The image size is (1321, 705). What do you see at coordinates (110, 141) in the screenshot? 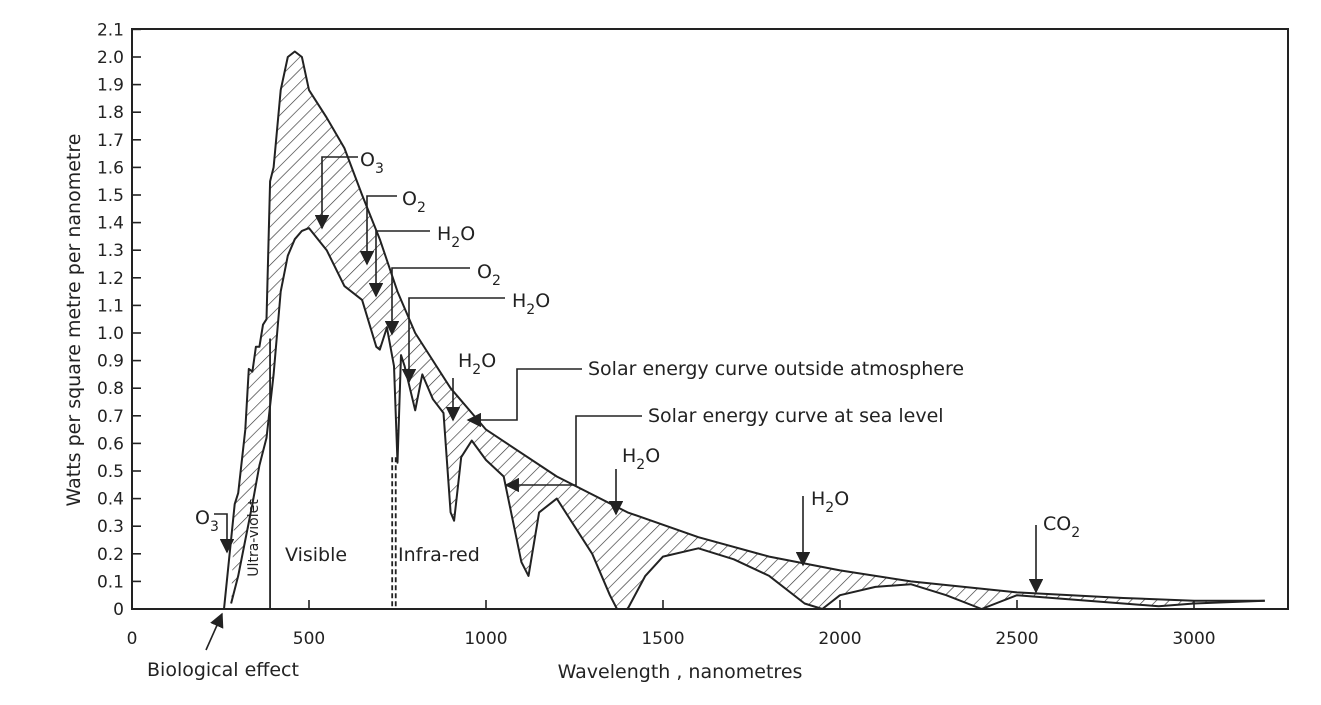
I see `y-tick-label: 1.7` at bounding box center [110, 141].